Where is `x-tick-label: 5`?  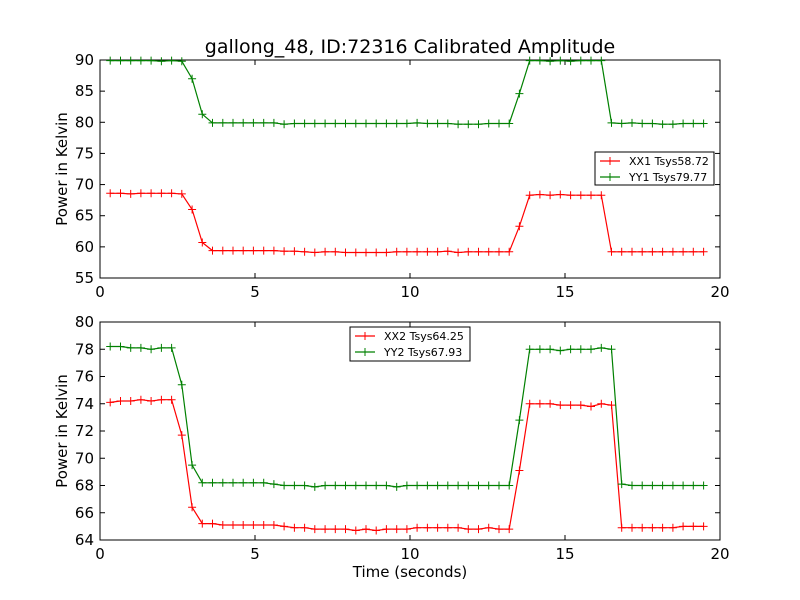
x-tick-label: 5 is located at coordinates (255, 554).